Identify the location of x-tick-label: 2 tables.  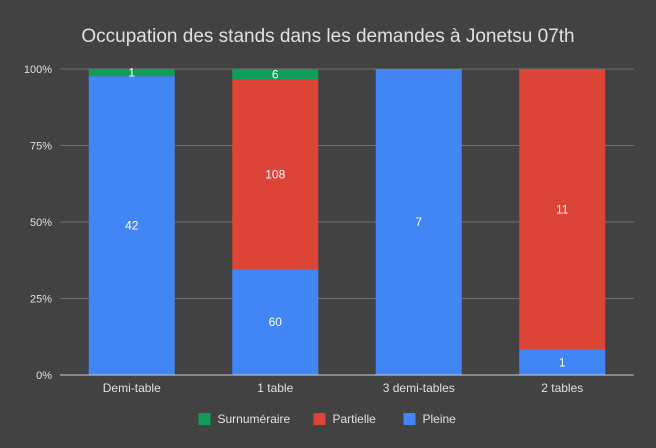
(562, 388).